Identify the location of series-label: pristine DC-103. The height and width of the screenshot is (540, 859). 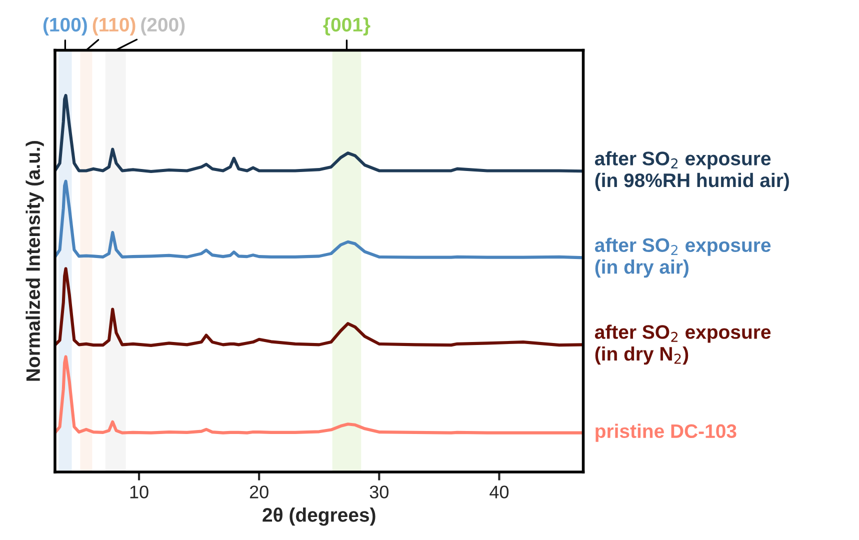
(666, 433).